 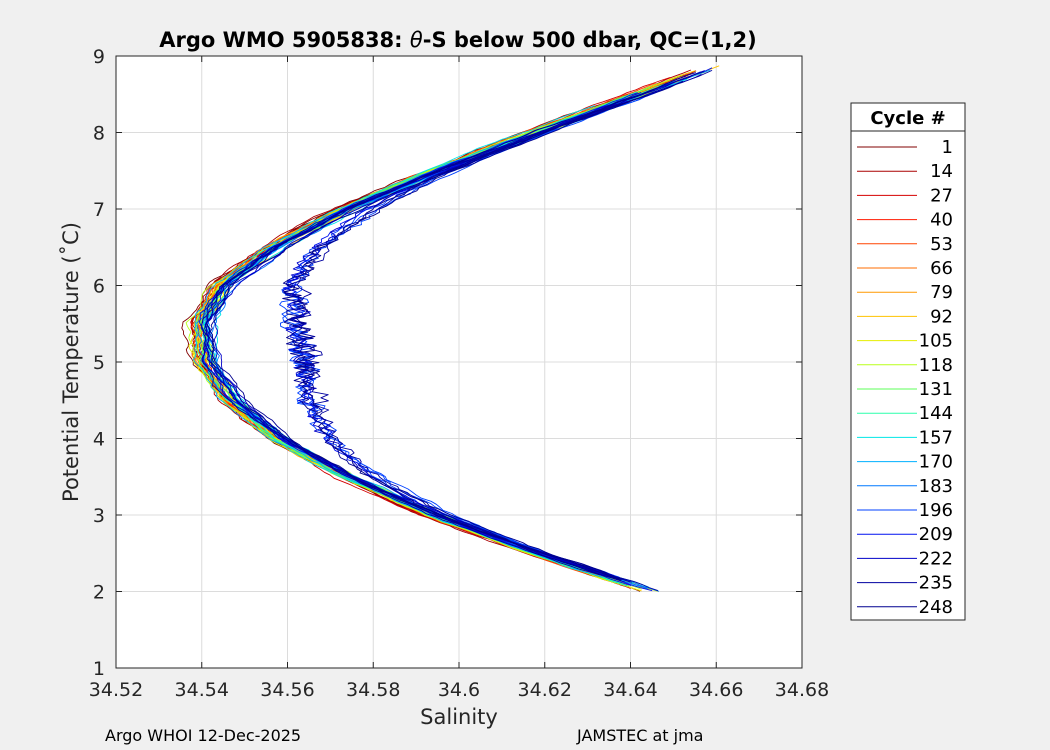 What do you see at coordinates (459, 690) in the screenshot?
I see `x-tick-label: 34.6` at bounding box center [459, 690].